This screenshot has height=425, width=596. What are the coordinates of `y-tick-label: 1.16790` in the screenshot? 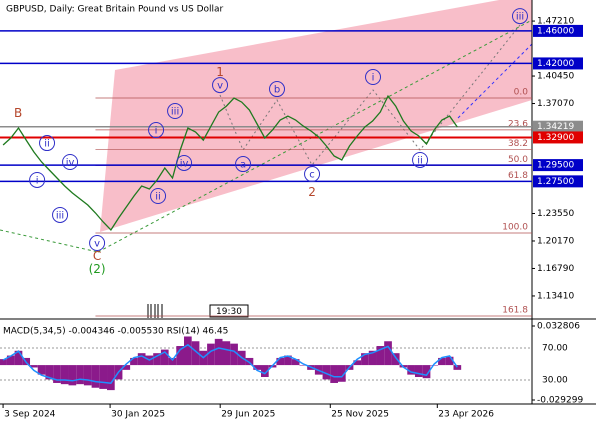 It's located at (555, 269).